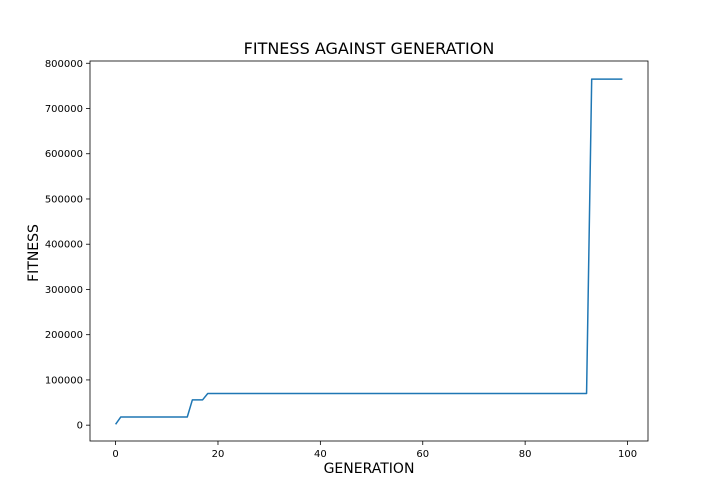  Describe the element at coordinates (64, 290) in the screenshot. I see `y-tick-label: 300000` at that location.